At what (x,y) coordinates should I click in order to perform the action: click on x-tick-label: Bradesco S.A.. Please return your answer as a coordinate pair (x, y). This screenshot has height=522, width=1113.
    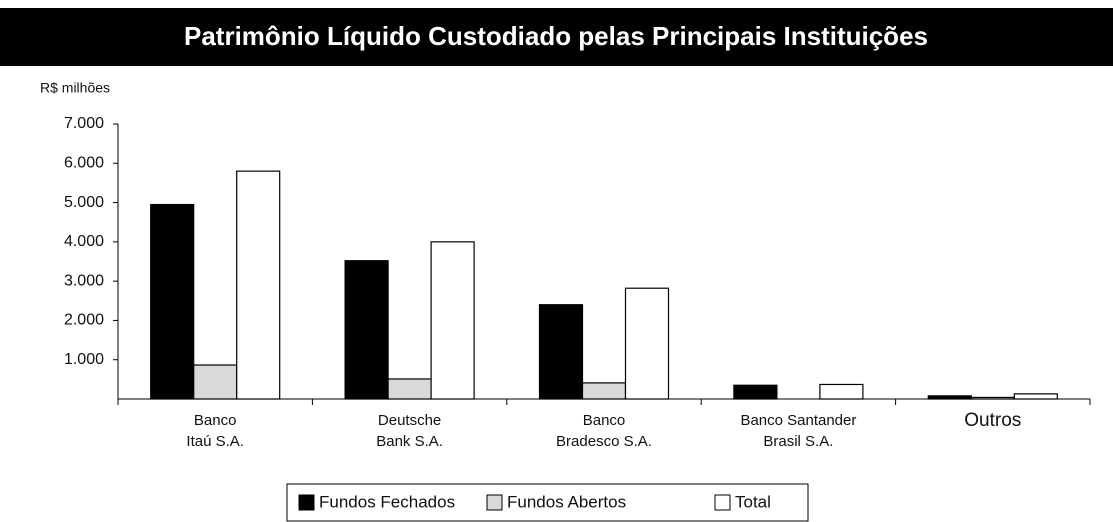
    Looking at the image, I should click on (604, 441).